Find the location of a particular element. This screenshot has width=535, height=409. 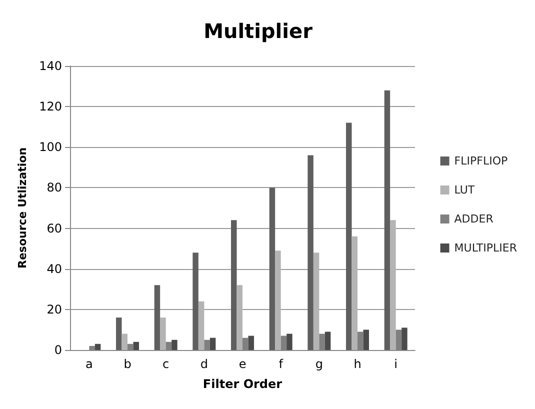

y-tick-label: 140 is located at coordinates (50, 66).